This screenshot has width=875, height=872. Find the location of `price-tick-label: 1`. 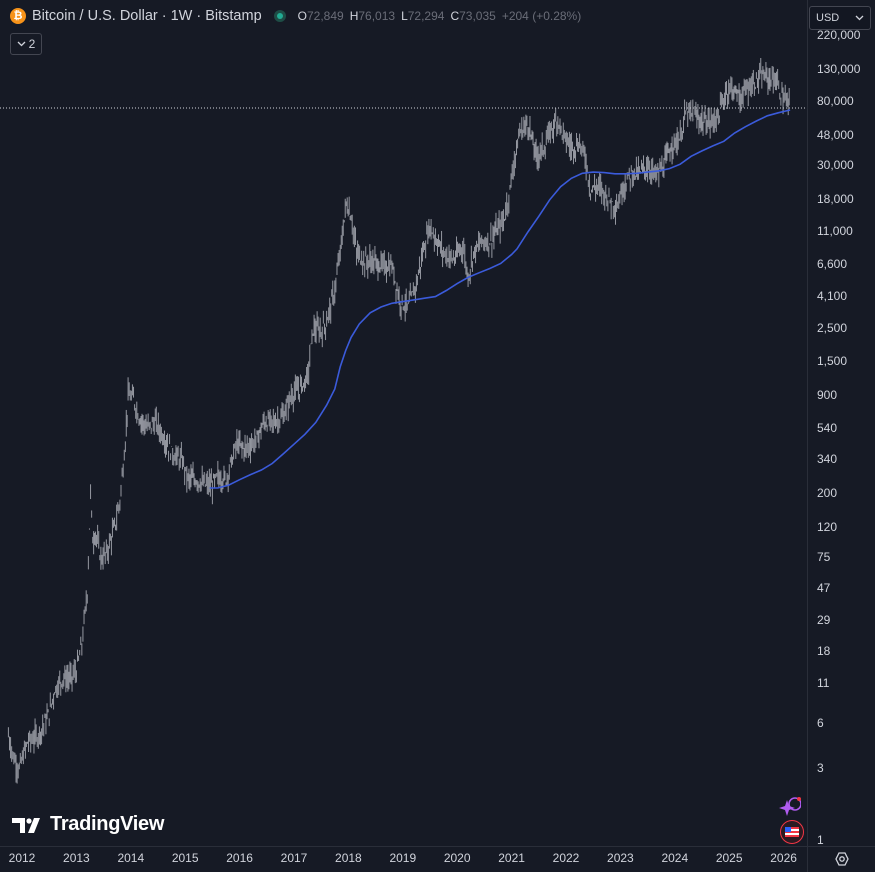

price-tick-label: 1 is located at coordinates (820, 840).